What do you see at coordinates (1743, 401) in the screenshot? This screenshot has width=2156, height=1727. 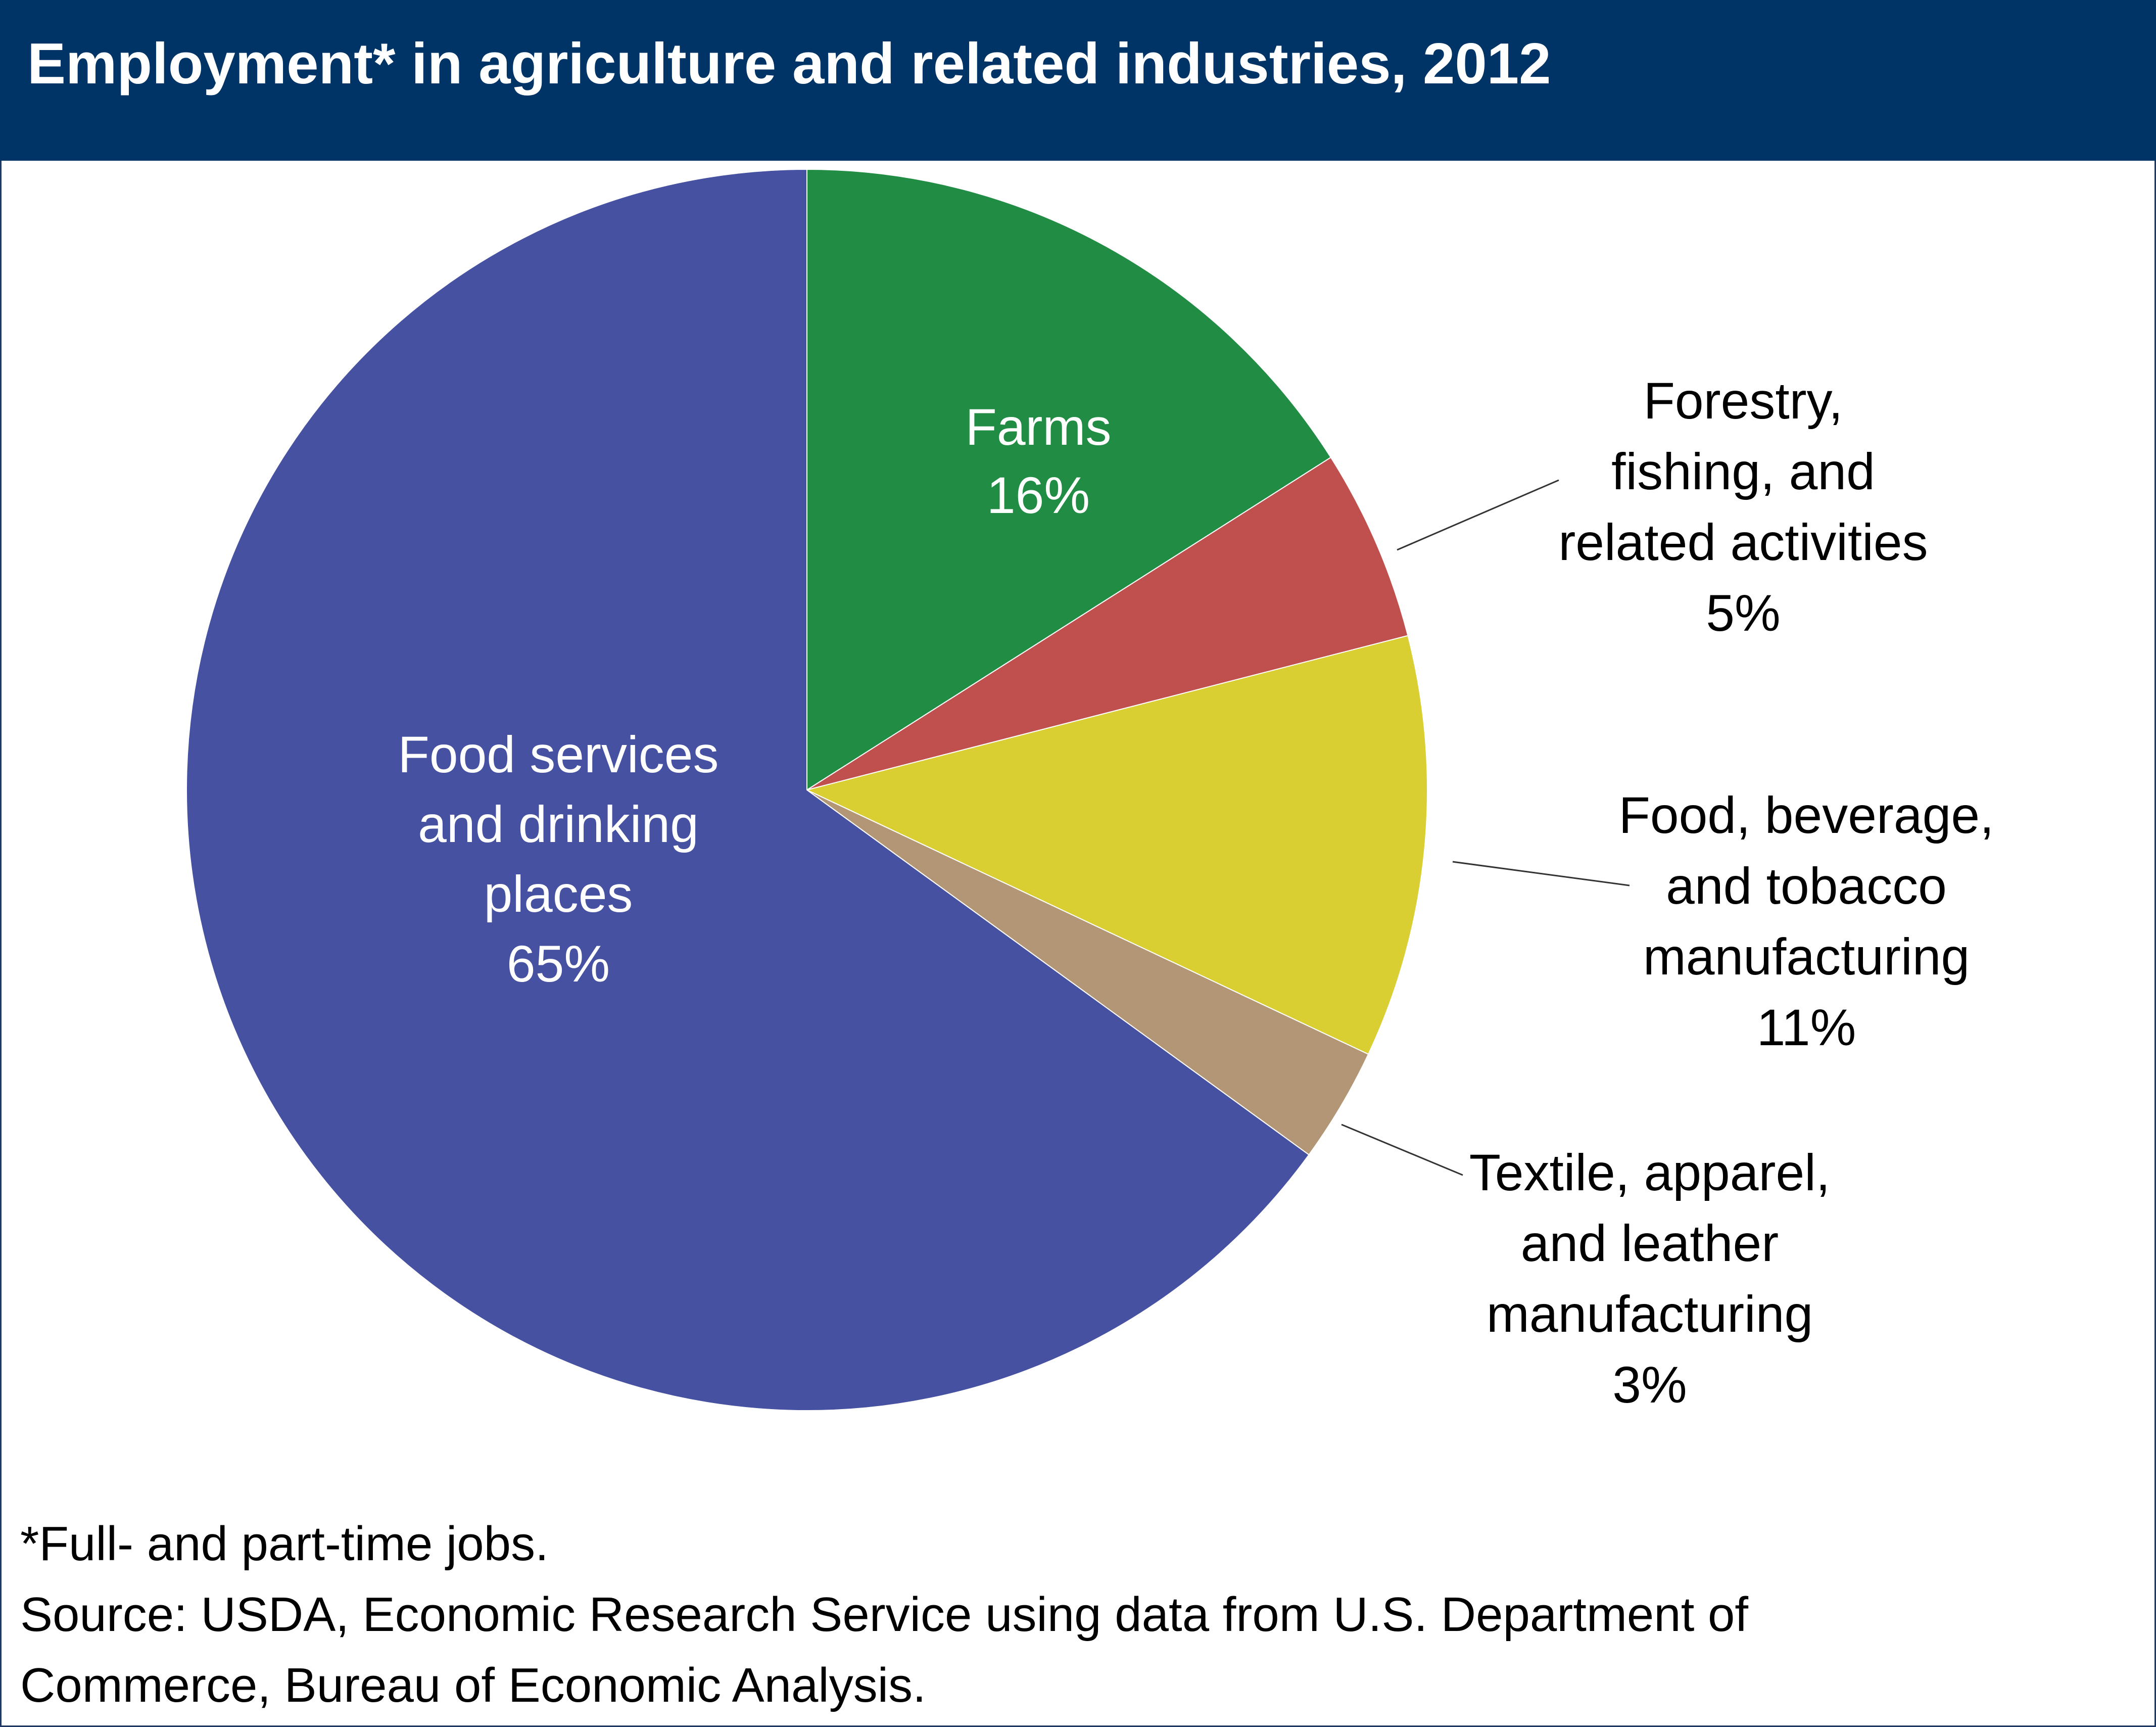 I see `slice-name-line: Forestry,` at bounding box center [1743, 401].